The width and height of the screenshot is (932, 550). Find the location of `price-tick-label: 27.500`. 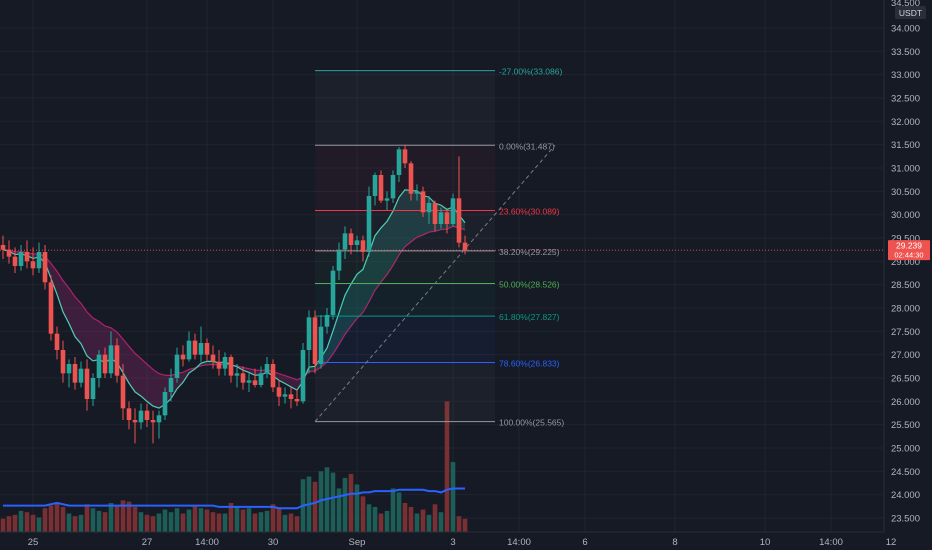

price-tick-label: 27.500 is located at coordinates (905, 332).